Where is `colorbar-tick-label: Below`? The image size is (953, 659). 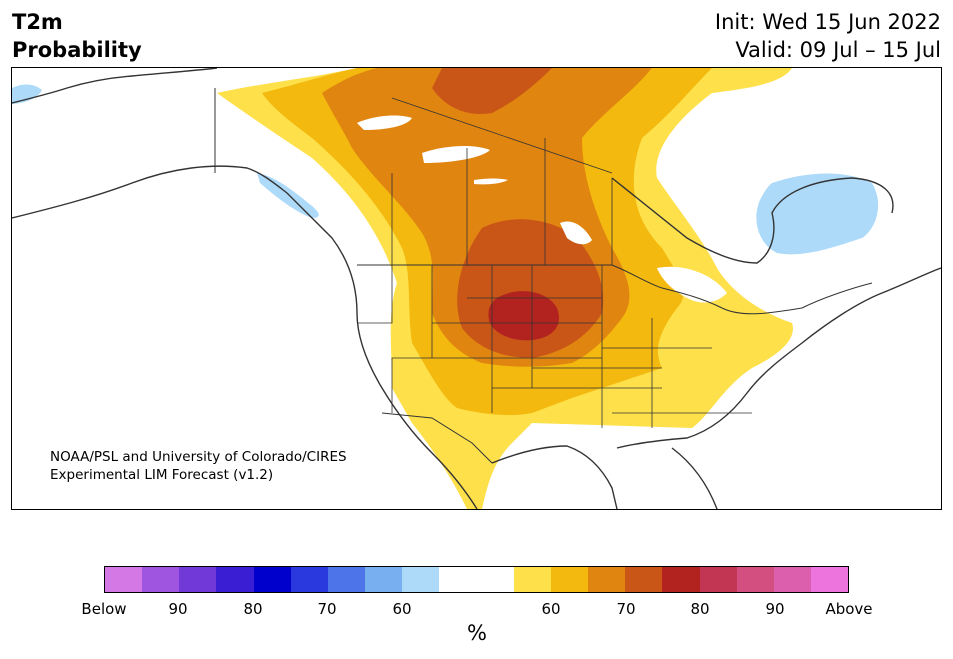 colorbar-tick-label: Below is located at coordinates (104, 609).